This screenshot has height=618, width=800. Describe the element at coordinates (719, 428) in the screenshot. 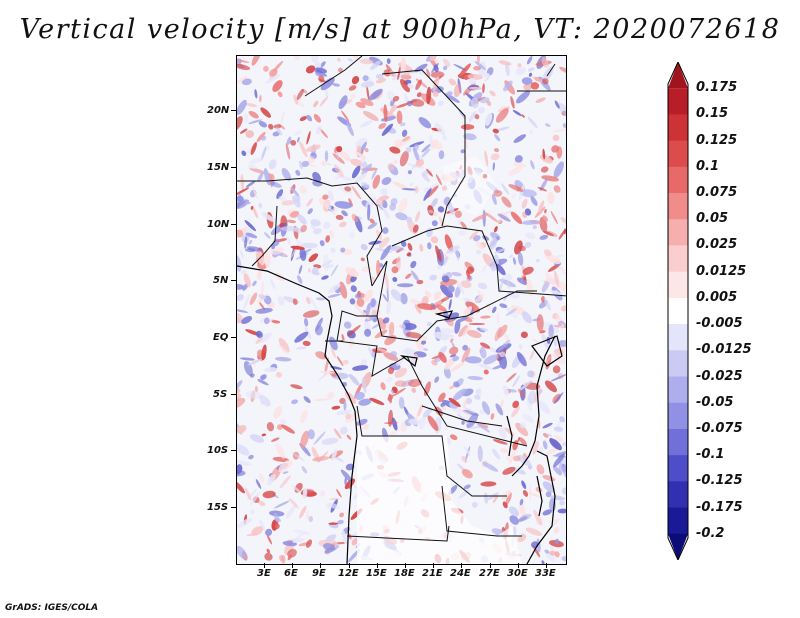

I see `colorbar-label: -0.075` at that location.